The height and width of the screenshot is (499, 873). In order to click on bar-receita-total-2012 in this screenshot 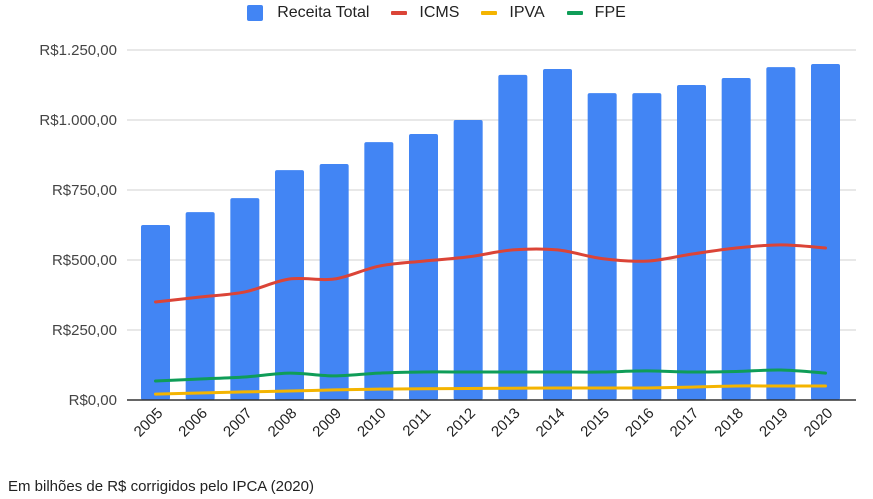, I will do `click(468, 260)`.